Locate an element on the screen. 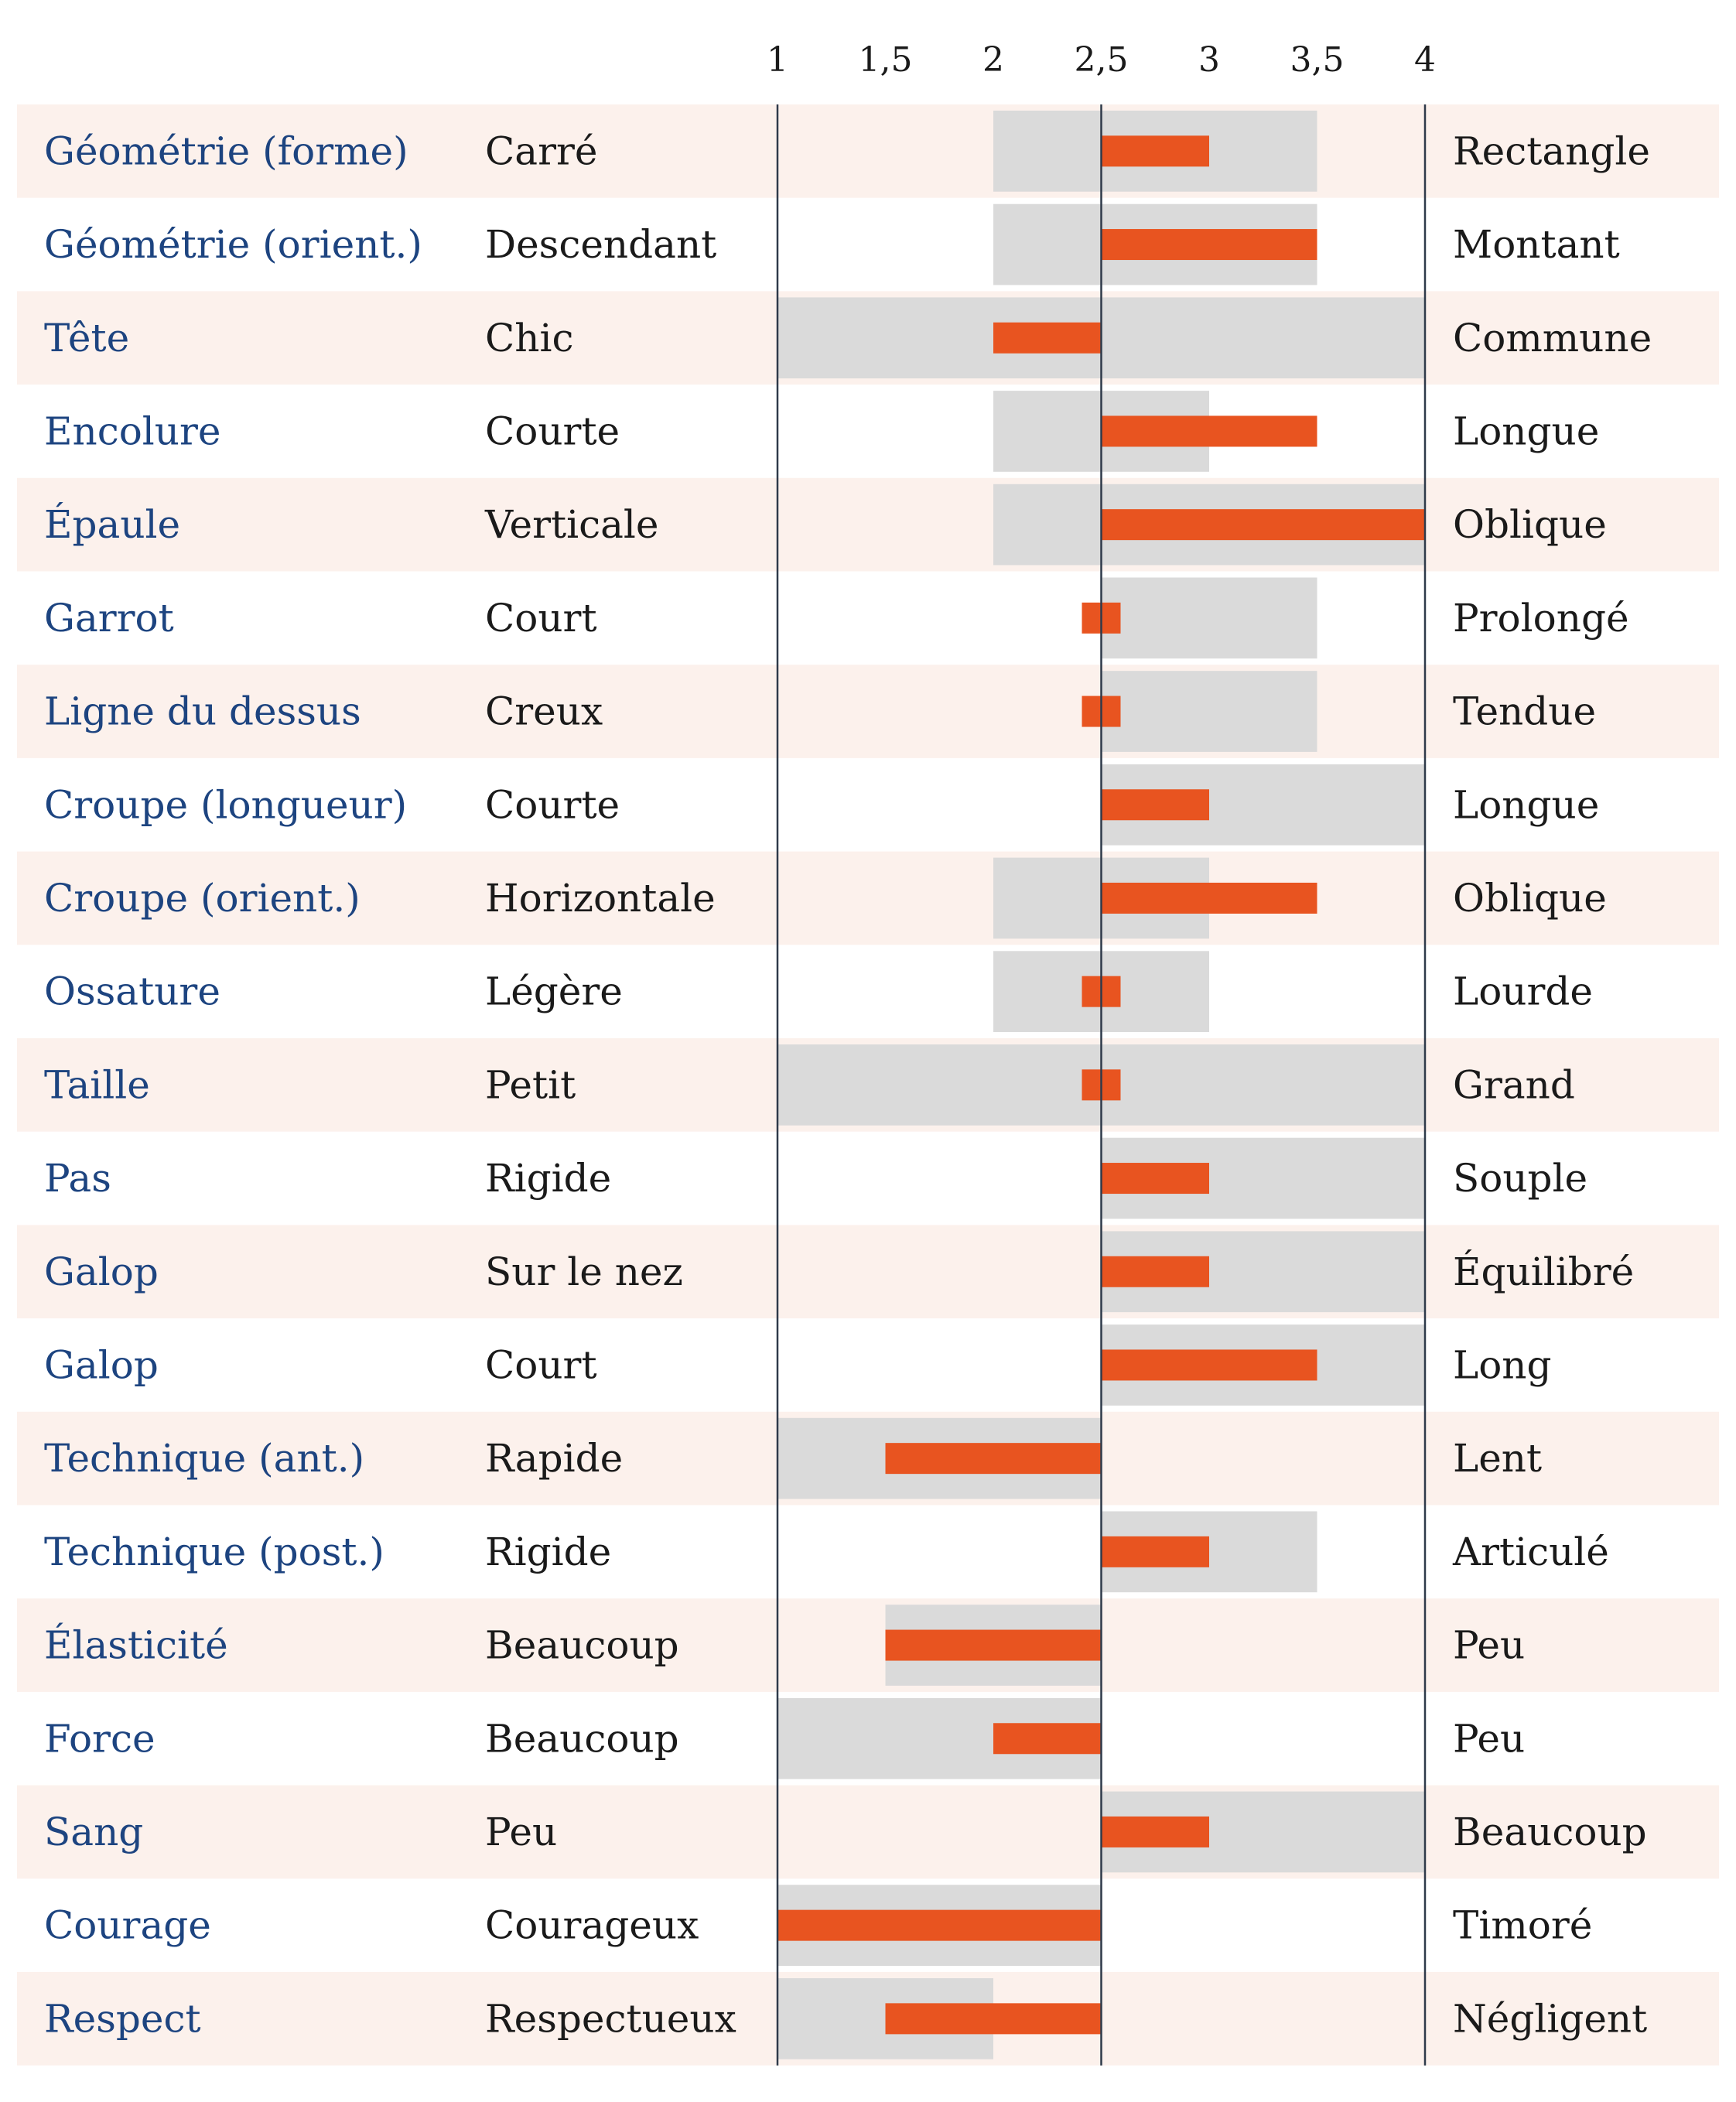 Image resolution: width=1736 pixels, height=2102 pixels. trait-label: Force is located at coordinates (99, 1738).